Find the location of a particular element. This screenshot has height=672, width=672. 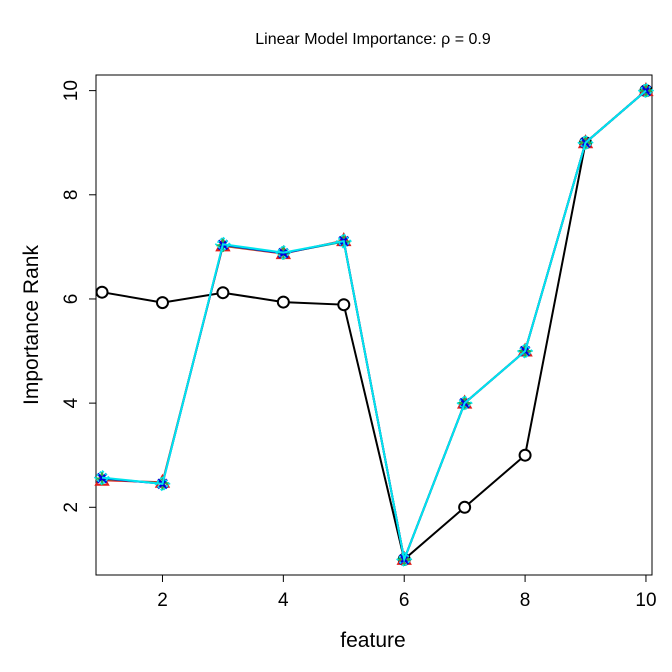

x-axis: 2 4 6 8 10 is located at coordinates (407, 593).